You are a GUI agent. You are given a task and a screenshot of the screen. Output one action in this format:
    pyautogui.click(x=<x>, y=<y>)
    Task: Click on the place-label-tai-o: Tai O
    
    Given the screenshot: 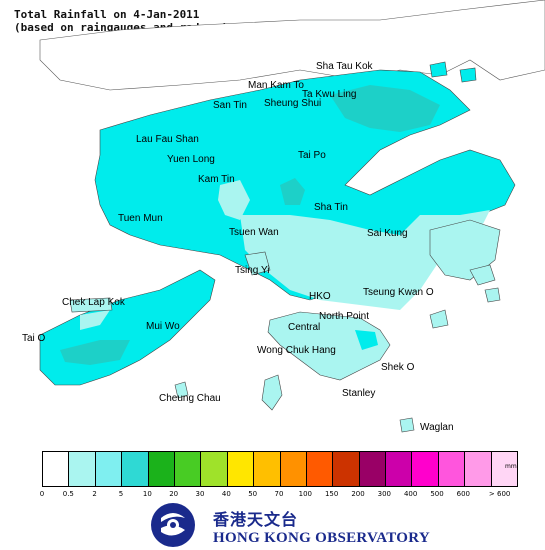 What is the action you would take?
    pyautogui.click(x=34, y=338)
    